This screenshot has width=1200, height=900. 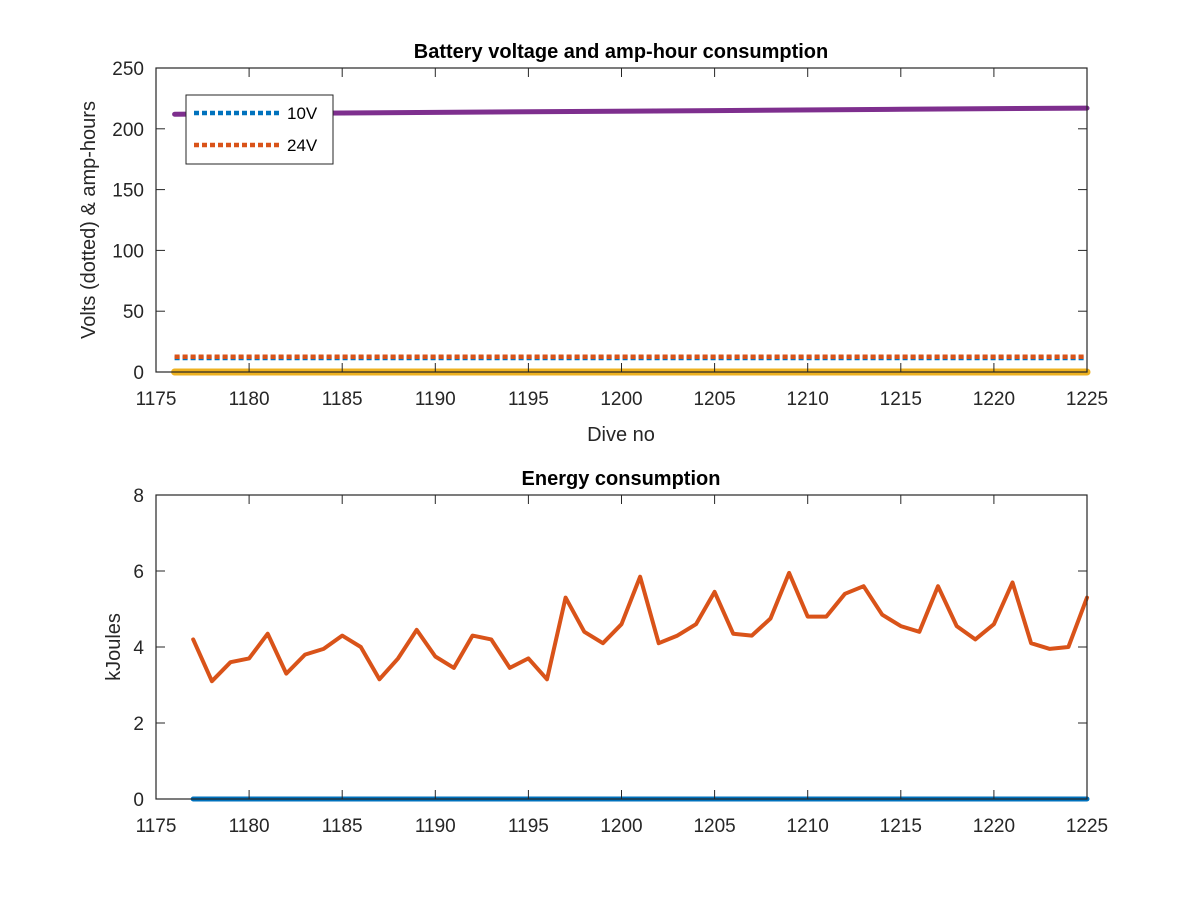 I want to click on bottom-y-tick-label: 2, so click(x=138, y=724).